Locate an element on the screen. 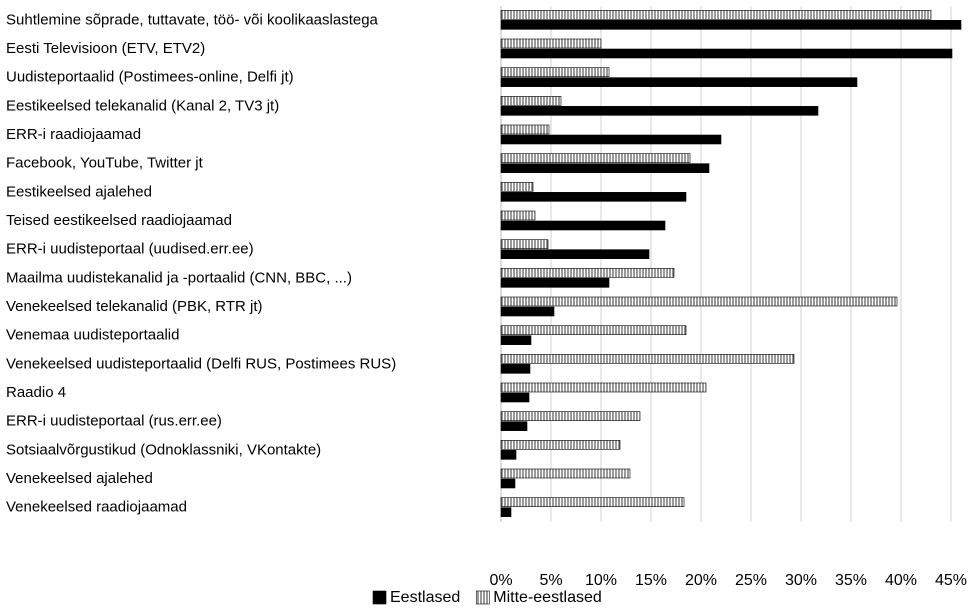 The width and height of the screenshot is (969, 608). category-label: Eestikeelsed ajalehed is located at coordinates (79, 191).